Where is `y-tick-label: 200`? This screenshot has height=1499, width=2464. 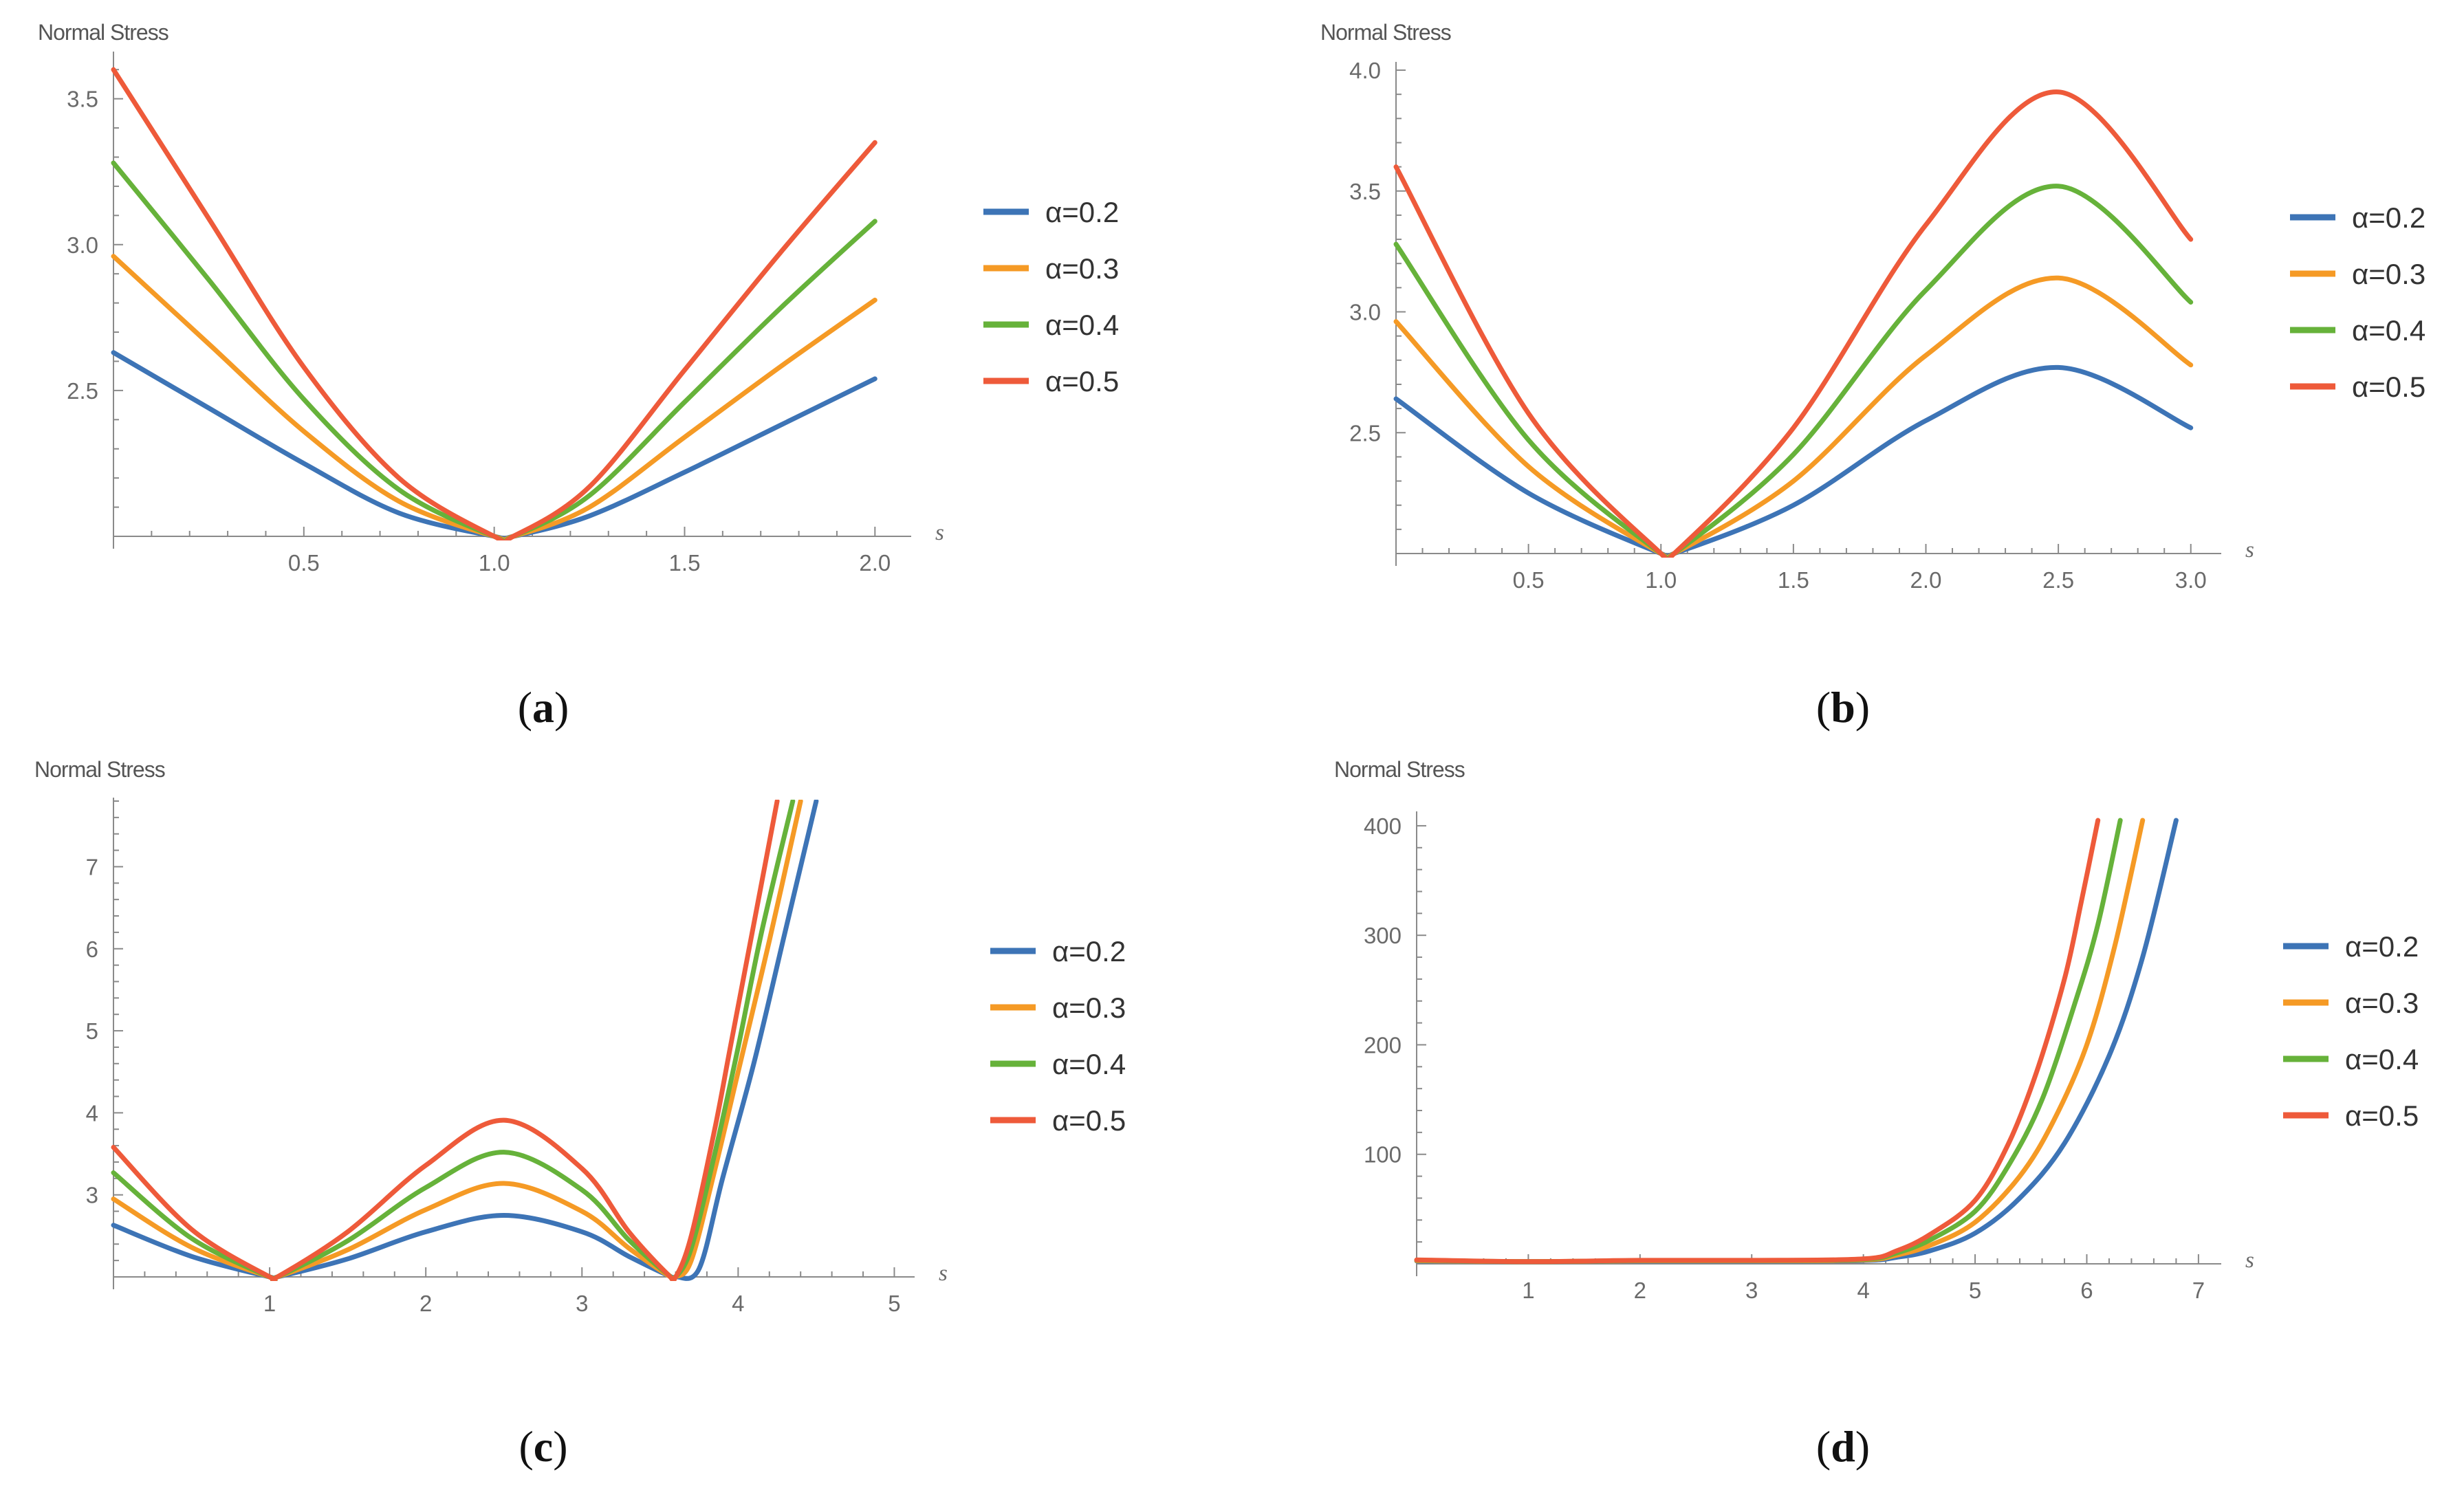
y-tick-label: 200 is located at coordinates (1383, 1045).